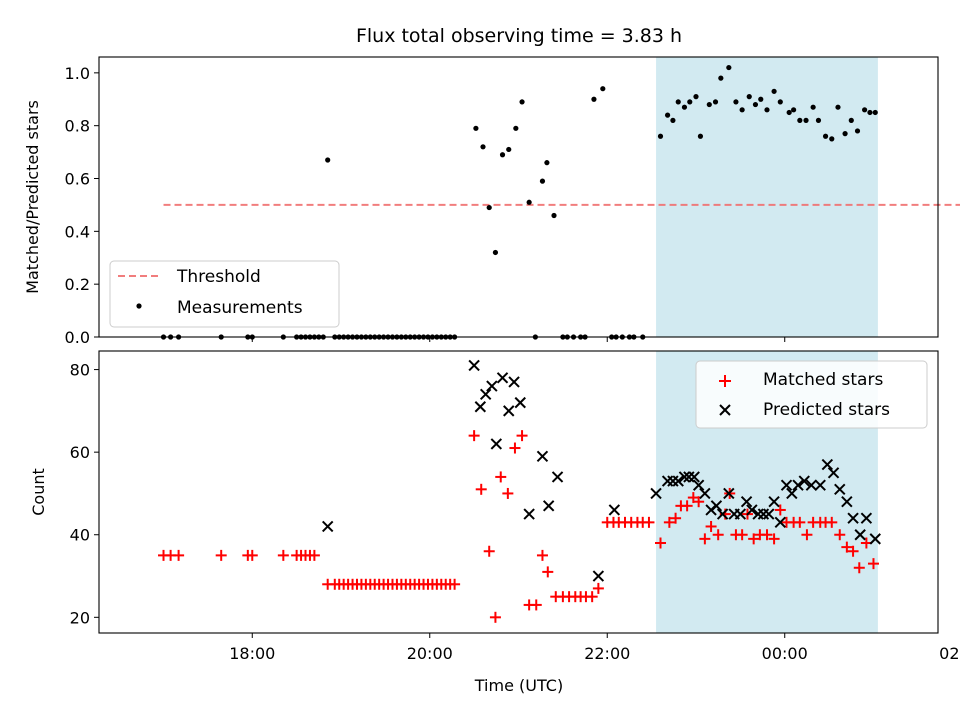 The width and height of the screenshot is (960, 720). What do you see at coordinates (823, 380) in the screenshot?
I see `legend-matched-label: Matched stars` at bounding box center [823, 380].